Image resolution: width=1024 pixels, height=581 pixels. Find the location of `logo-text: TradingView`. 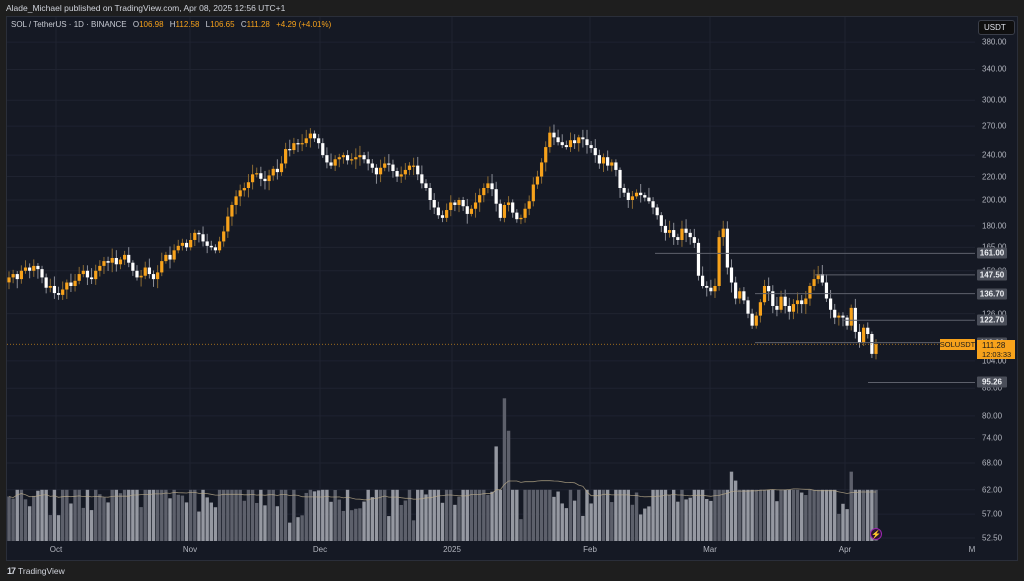

logo-text: TradingView is located at coordinates (41, 571).